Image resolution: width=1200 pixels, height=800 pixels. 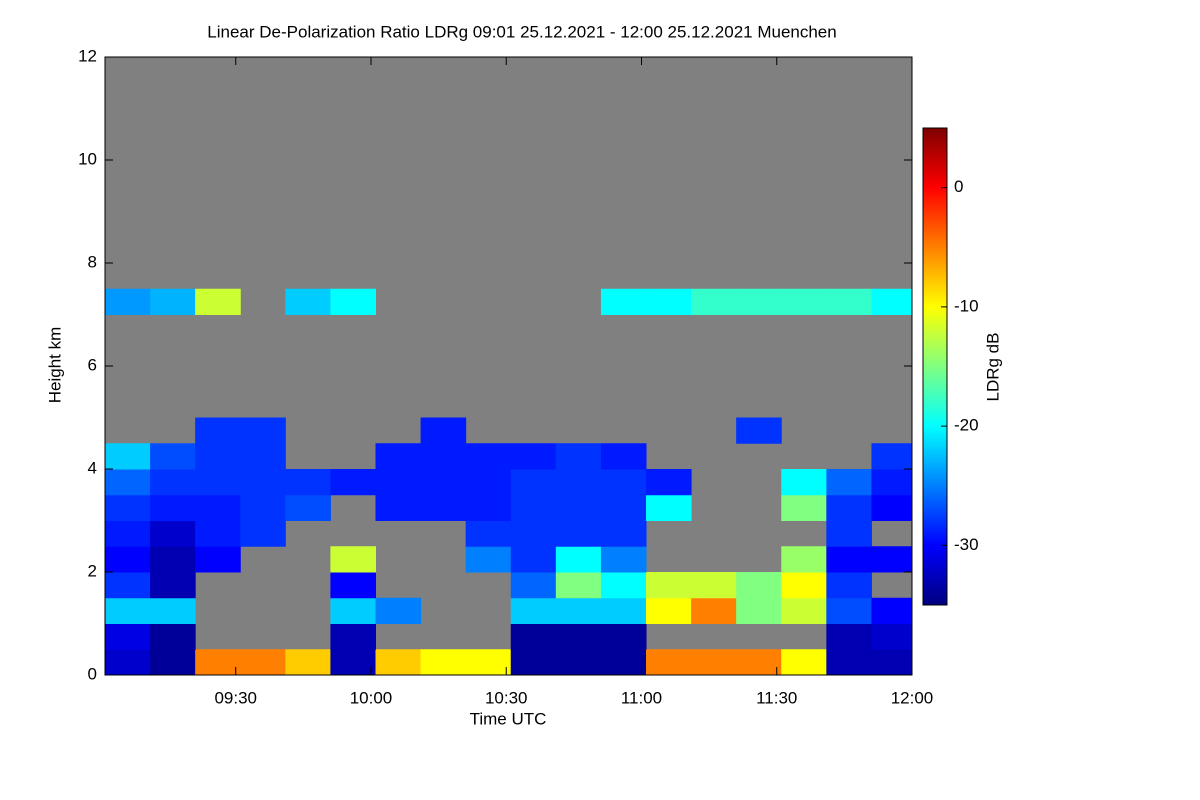 I want to click on y-tick-label: 4, so click(x=92, y=467).